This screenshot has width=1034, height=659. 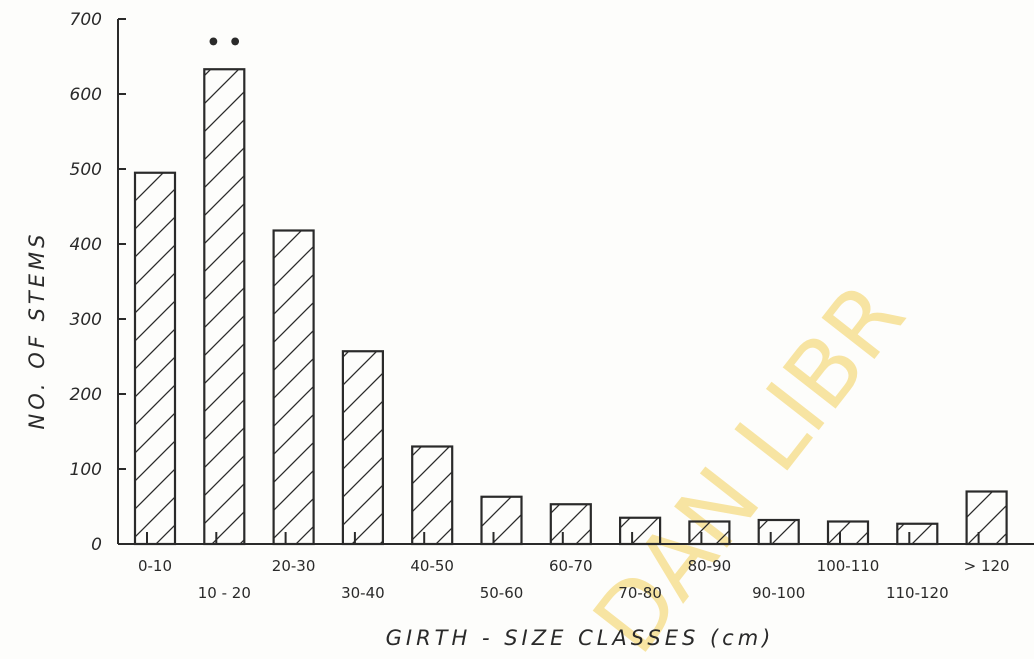 I want to click on x-category-label: 20-30, so click(x=294, y=566).